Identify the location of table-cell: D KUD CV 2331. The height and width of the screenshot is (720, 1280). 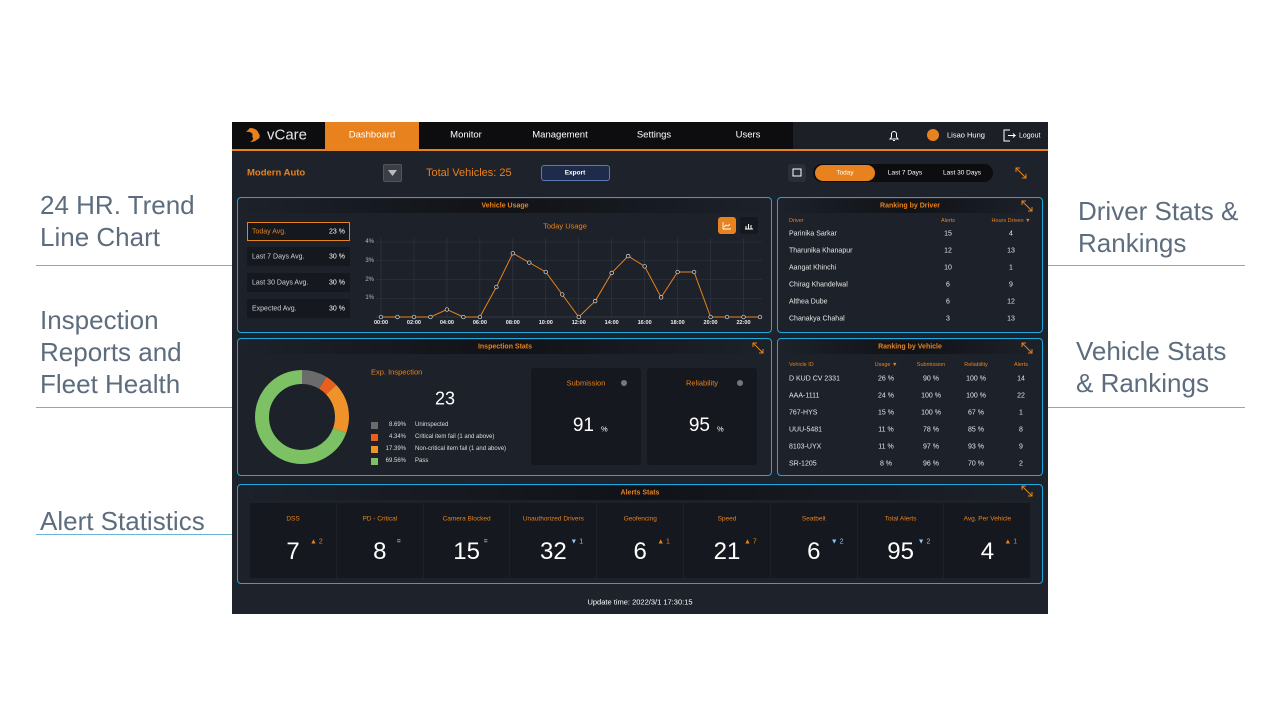
(814, 379).